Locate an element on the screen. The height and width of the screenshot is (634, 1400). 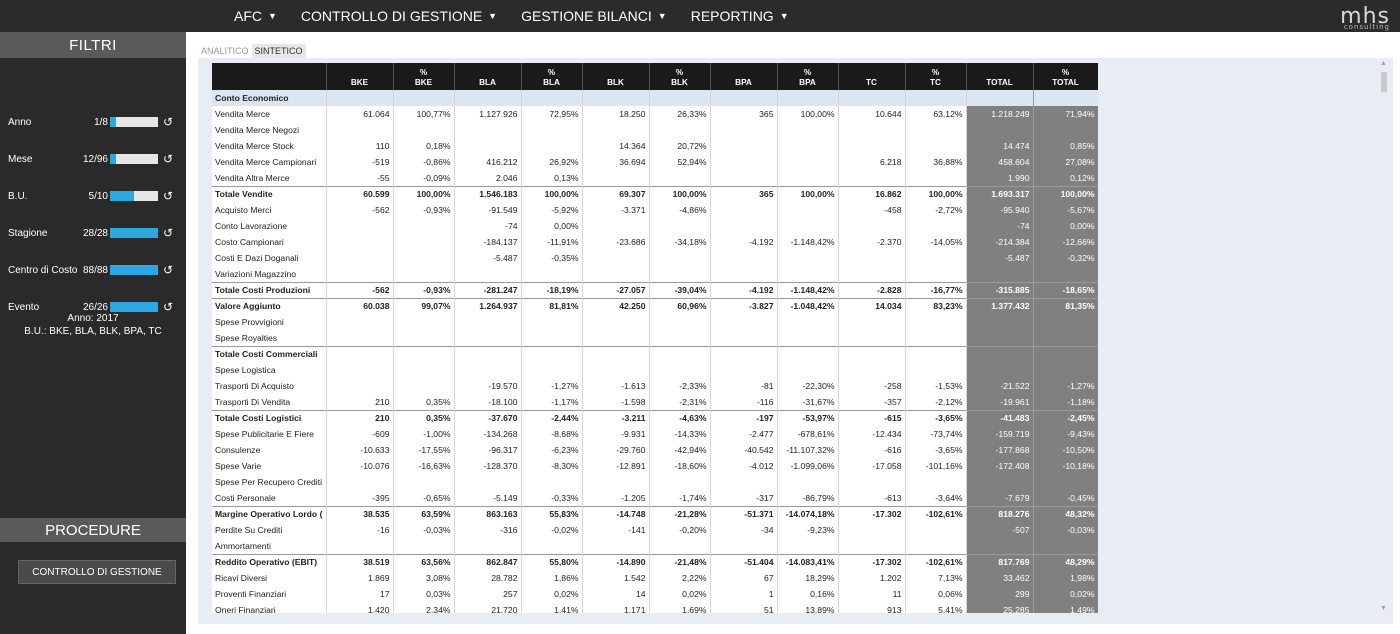
row-label-cell: Trasporti Di Vendita is located at coordinates (269, 402).